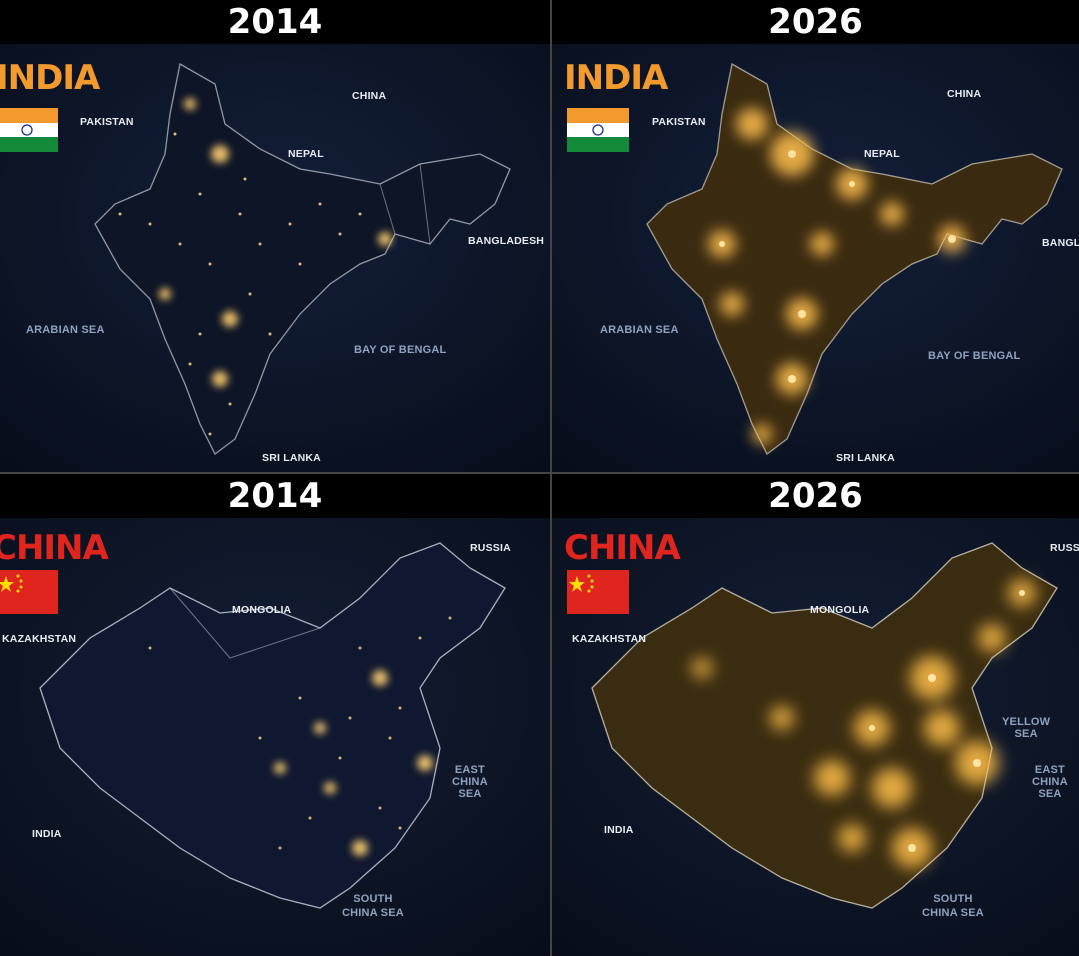 Image resolution: width=1079 pixels, height=956 pixels. Describe the element at coordinates (539, 473) in the screenshot. I see `horizontal-divider` at that location.